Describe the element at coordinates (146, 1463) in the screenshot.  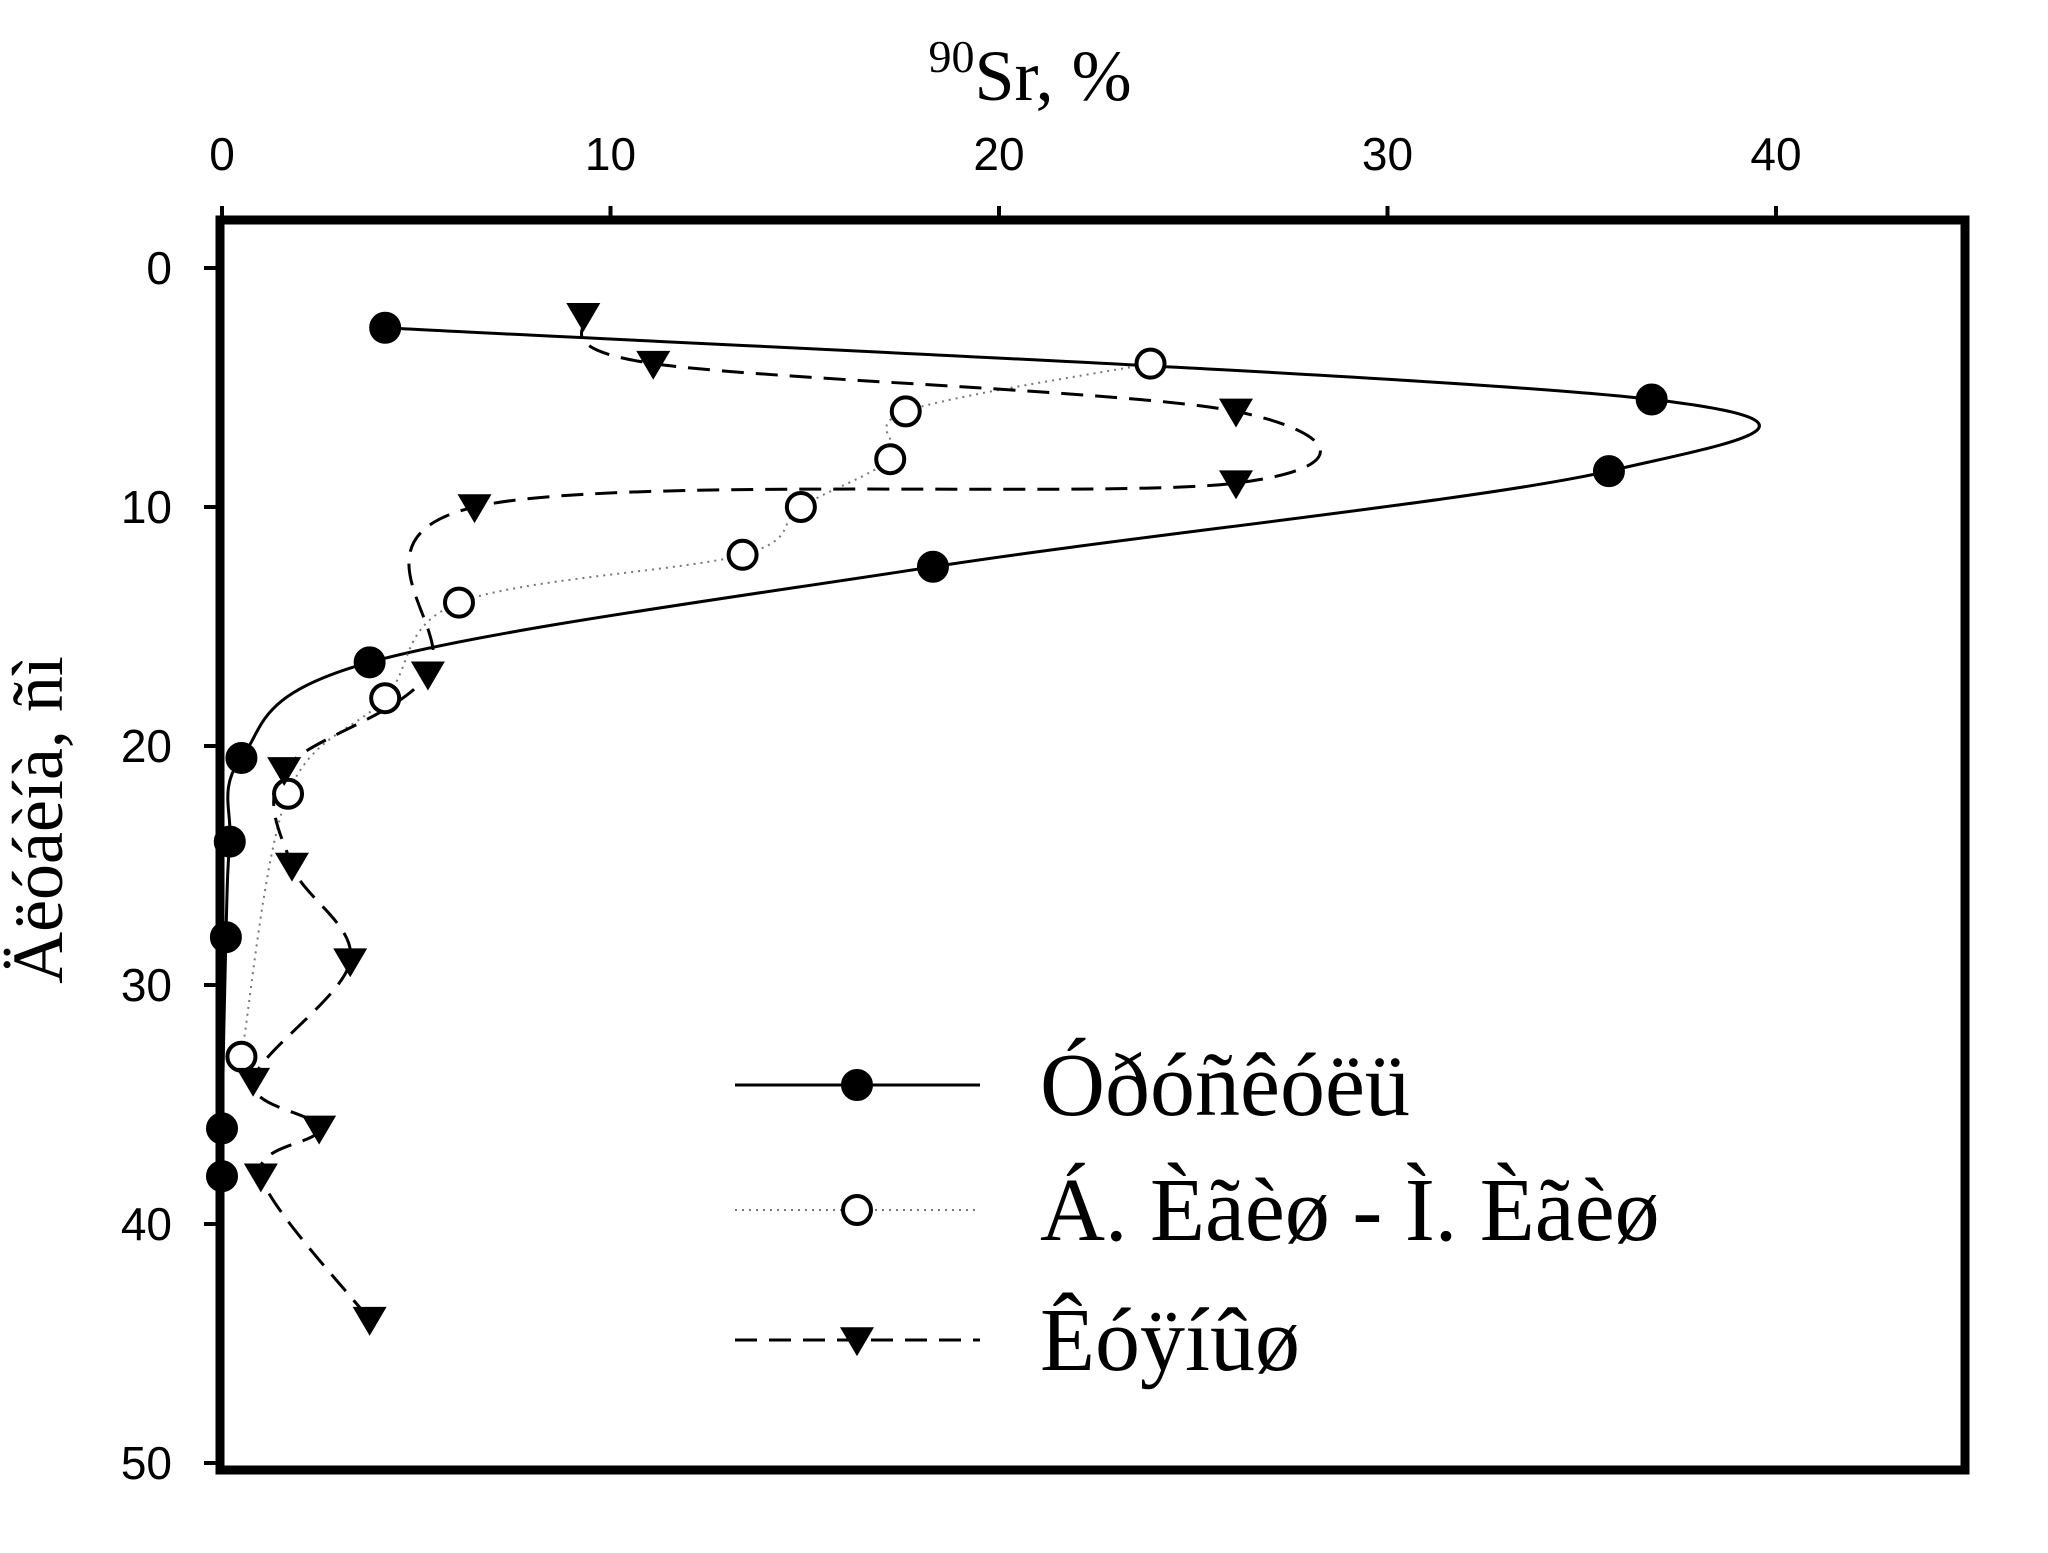
I see `y-tick-label: 50` at that location.